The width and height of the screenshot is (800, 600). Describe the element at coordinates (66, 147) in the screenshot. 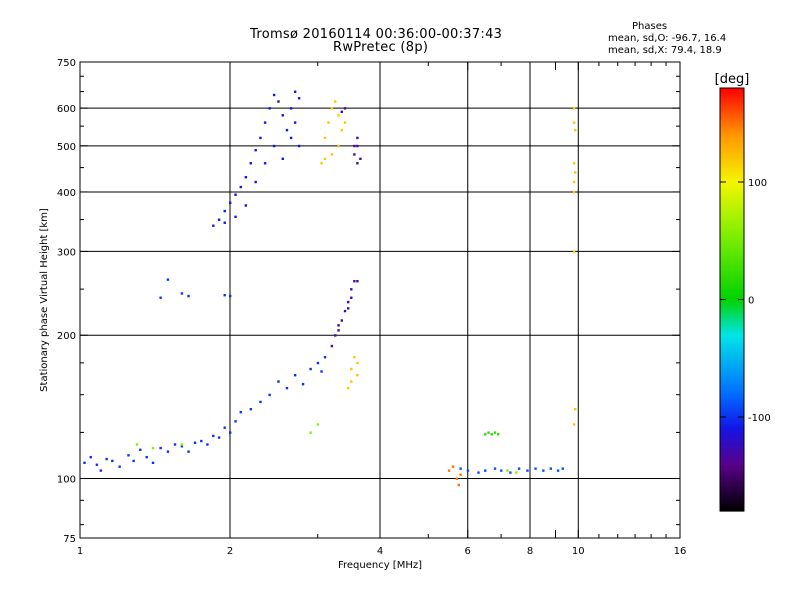

I see `y-tick-label: 500` at that location.